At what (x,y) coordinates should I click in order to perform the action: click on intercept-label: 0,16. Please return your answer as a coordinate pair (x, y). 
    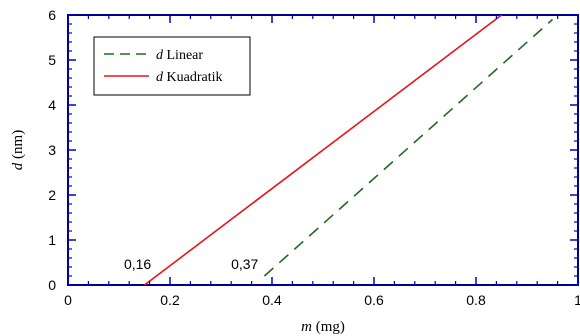
    Looking at the image, I should click on (137, 264).